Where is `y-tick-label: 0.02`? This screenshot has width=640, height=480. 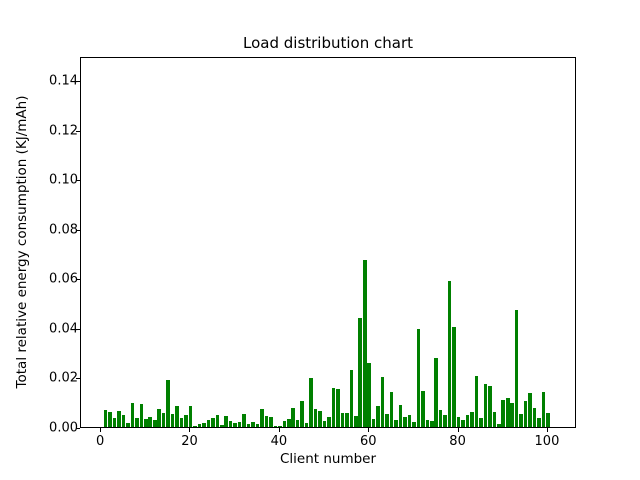
y-tick-label: 0.02 is located at coordinates (63, 378).